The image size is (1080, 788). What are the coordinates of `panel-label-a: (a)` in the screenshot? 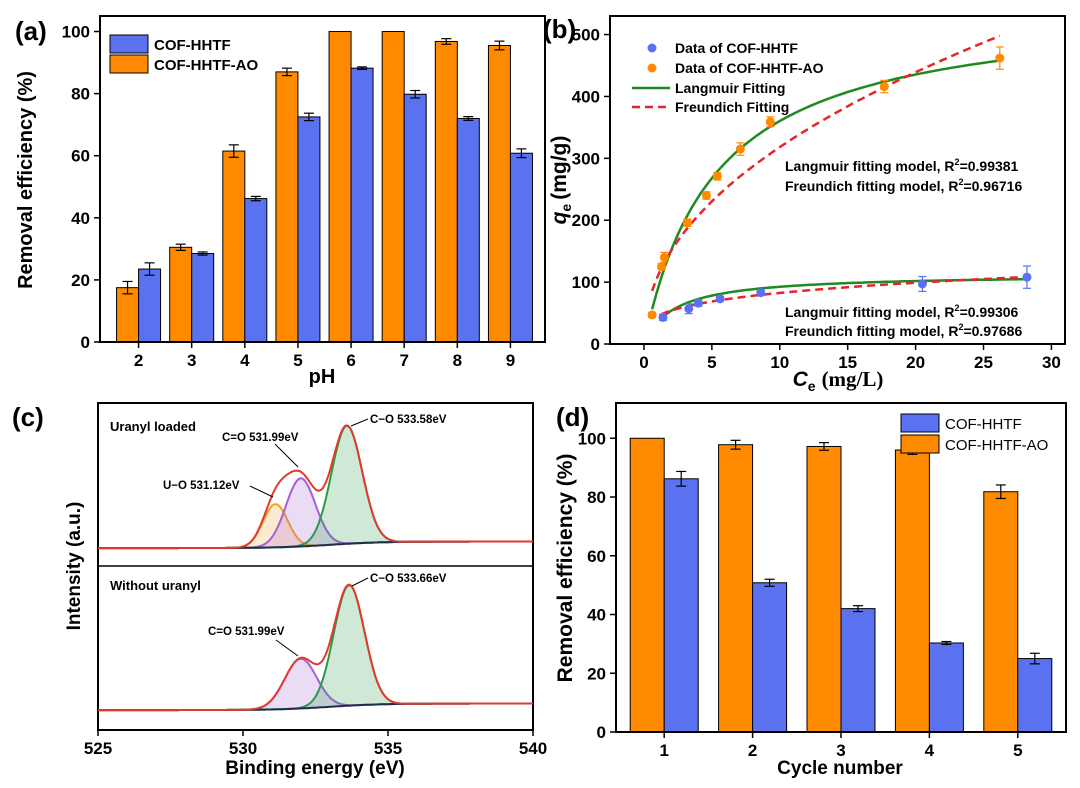 It's located at (31, 31).